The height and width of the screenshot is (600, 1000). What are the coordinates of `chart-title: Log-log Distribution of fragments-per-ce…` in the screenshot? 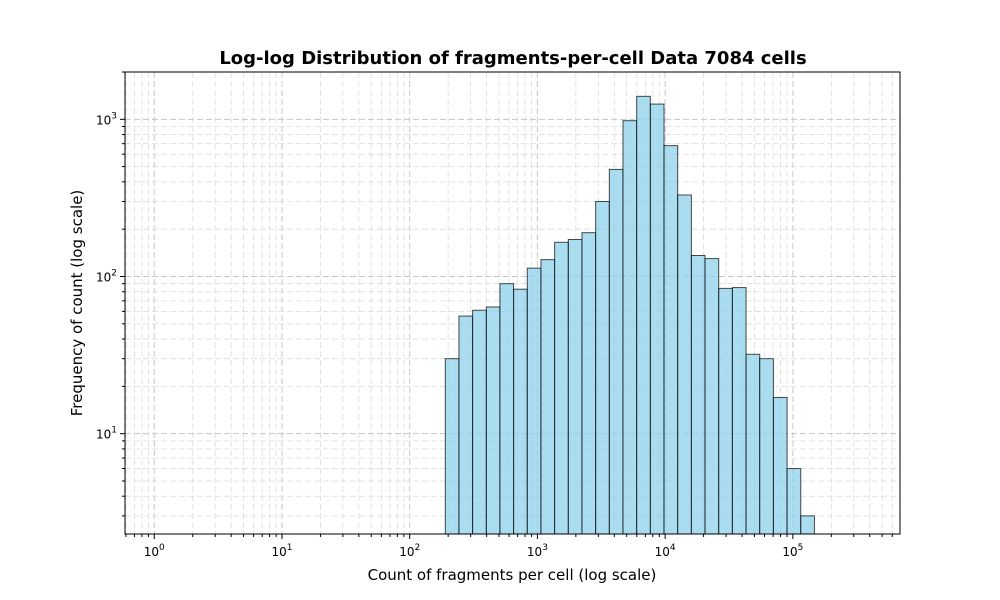 It's located at (512, 58).